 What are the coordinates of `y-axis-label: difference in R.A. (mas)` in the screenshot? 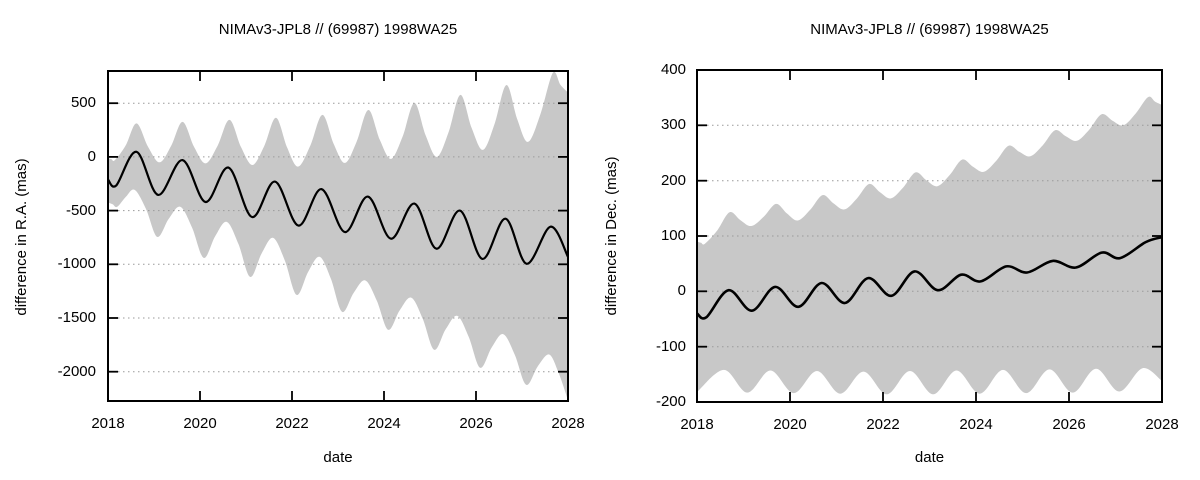 It's located at (21, 237).